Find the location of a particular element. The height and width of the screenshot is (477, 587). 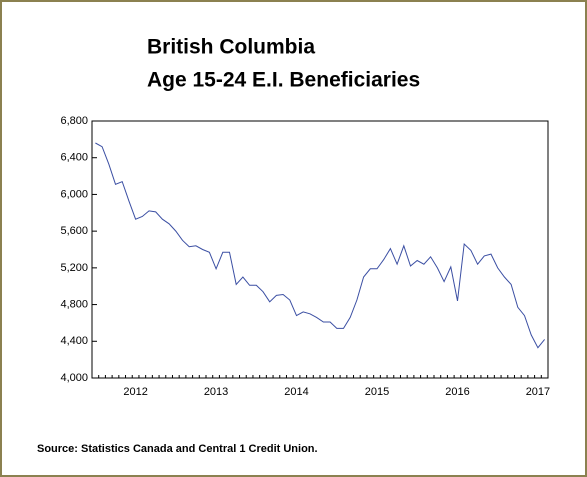

y-tick-label: 4,000 is located at coordinates (74, 378).